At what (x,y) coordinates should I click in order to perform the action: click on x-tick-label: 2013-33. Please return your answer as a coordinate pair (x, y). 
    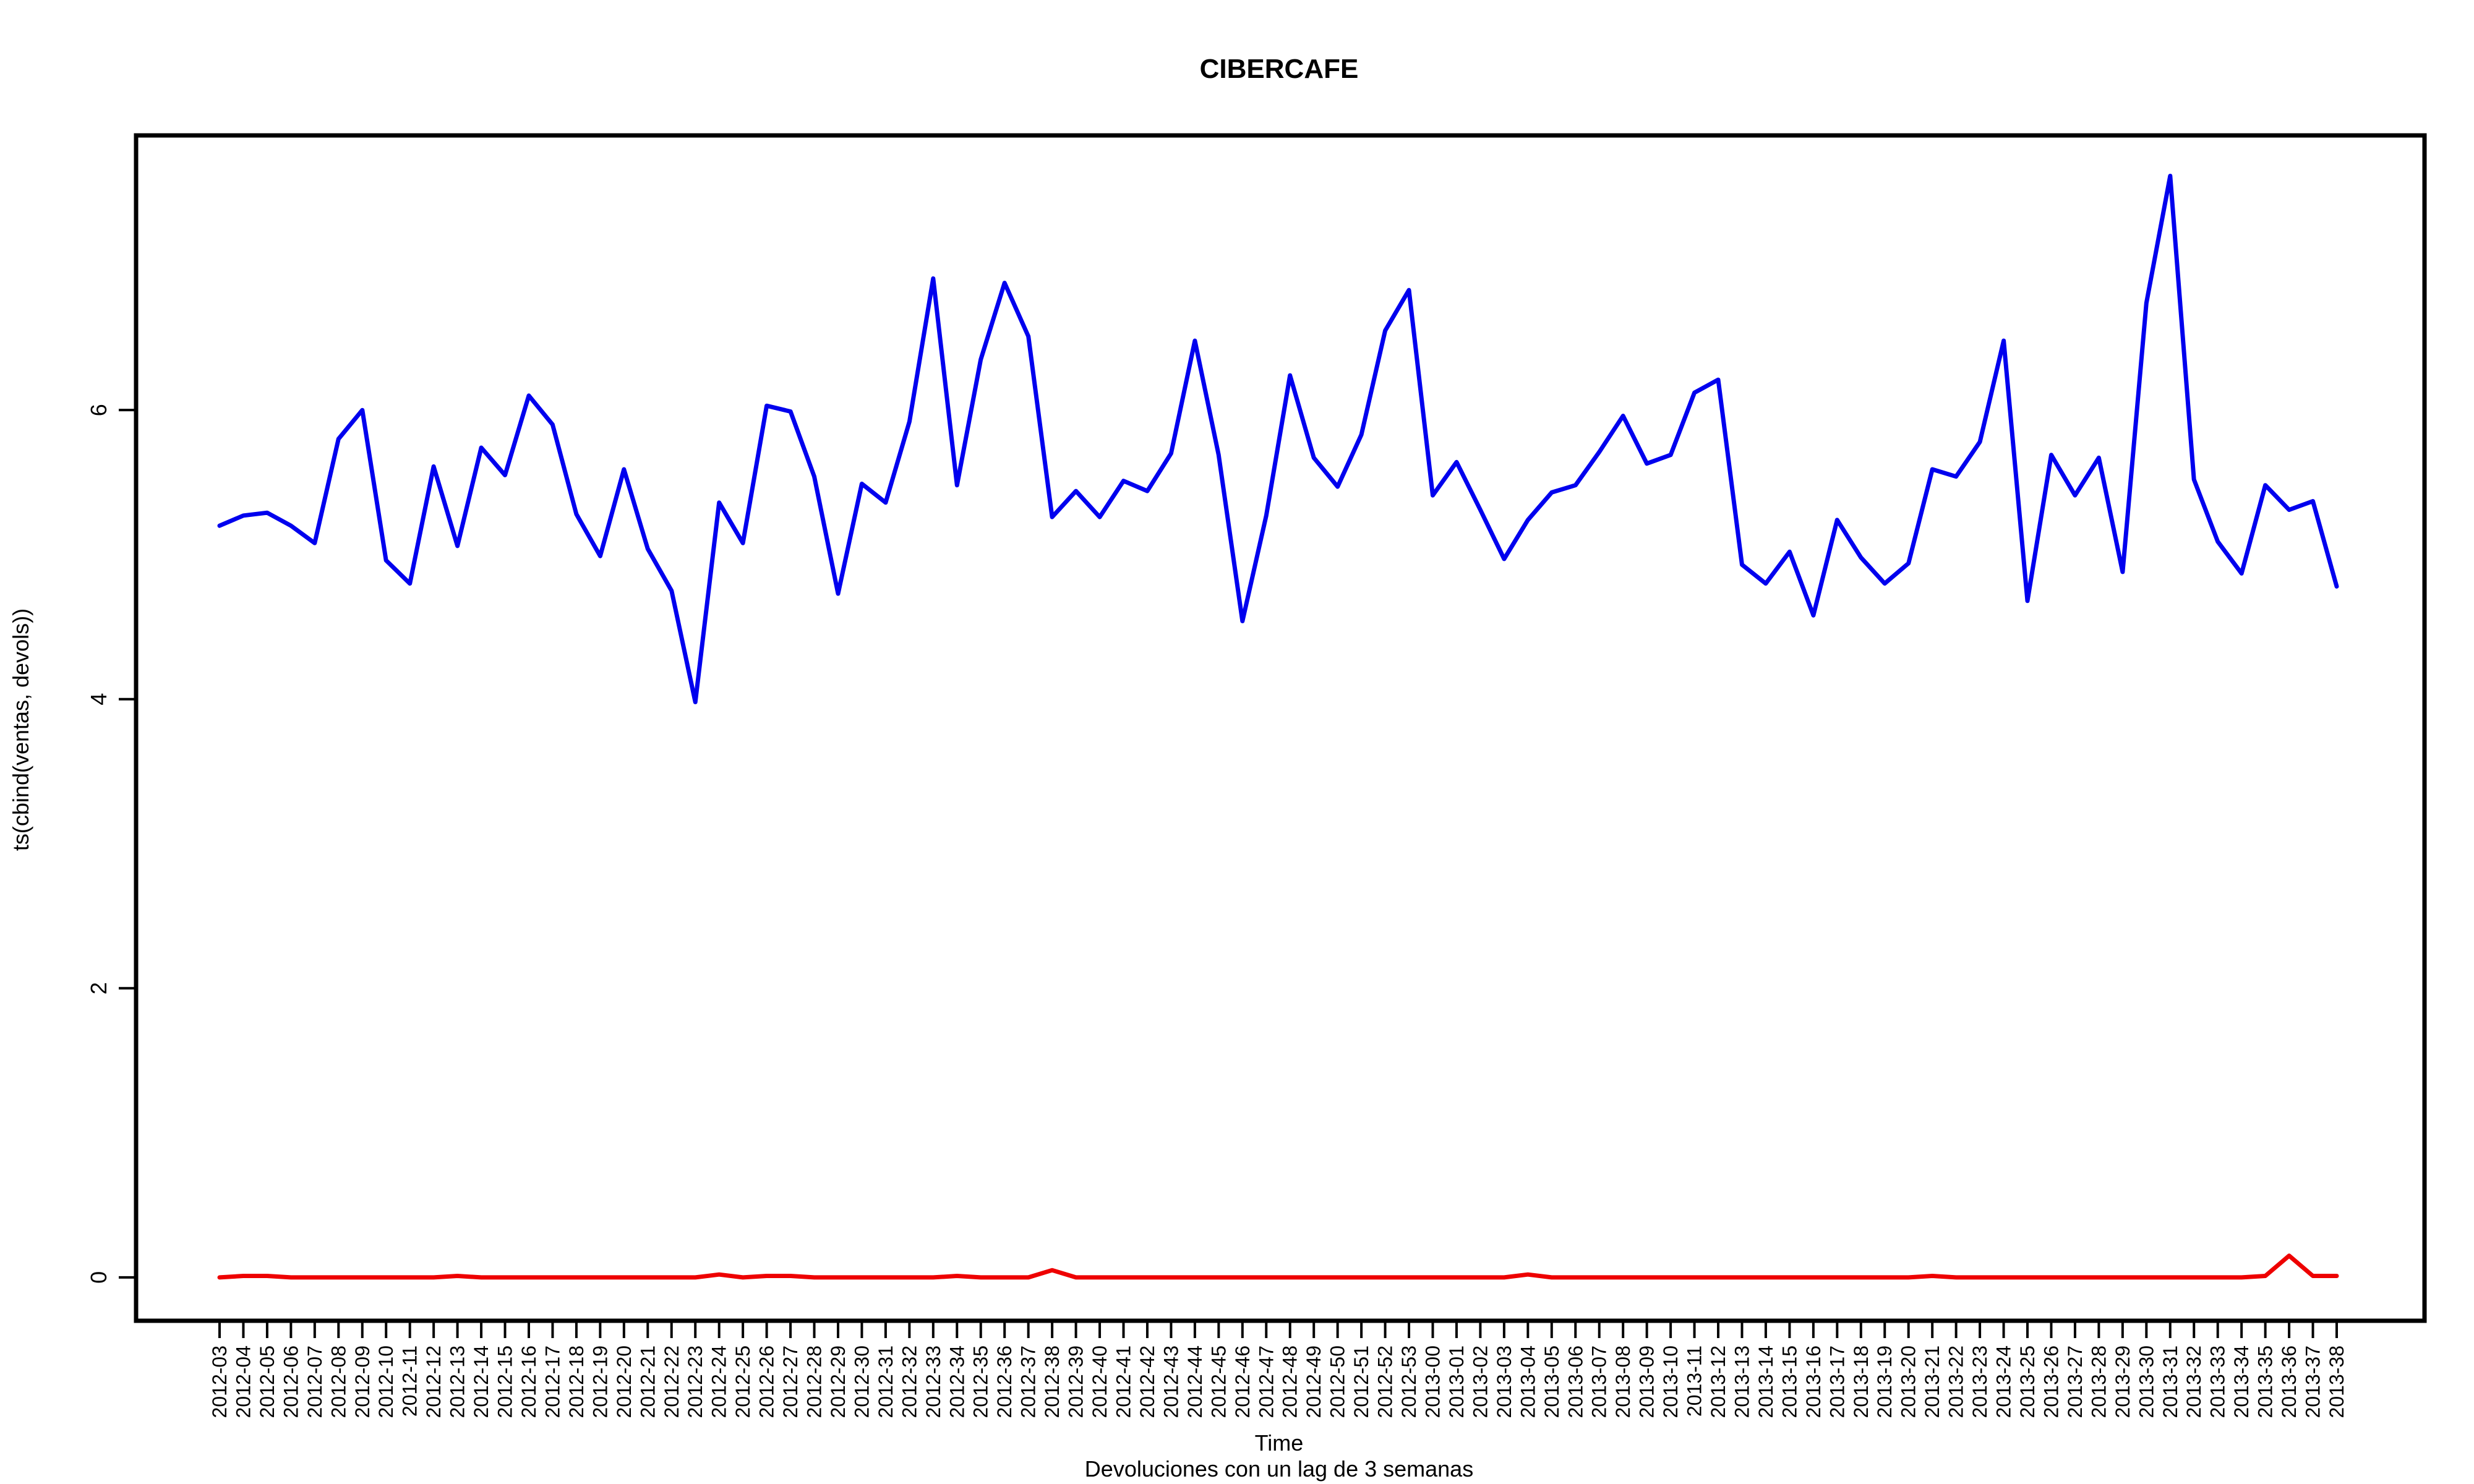
    Looking at the image, I should click on (2218, 1381).